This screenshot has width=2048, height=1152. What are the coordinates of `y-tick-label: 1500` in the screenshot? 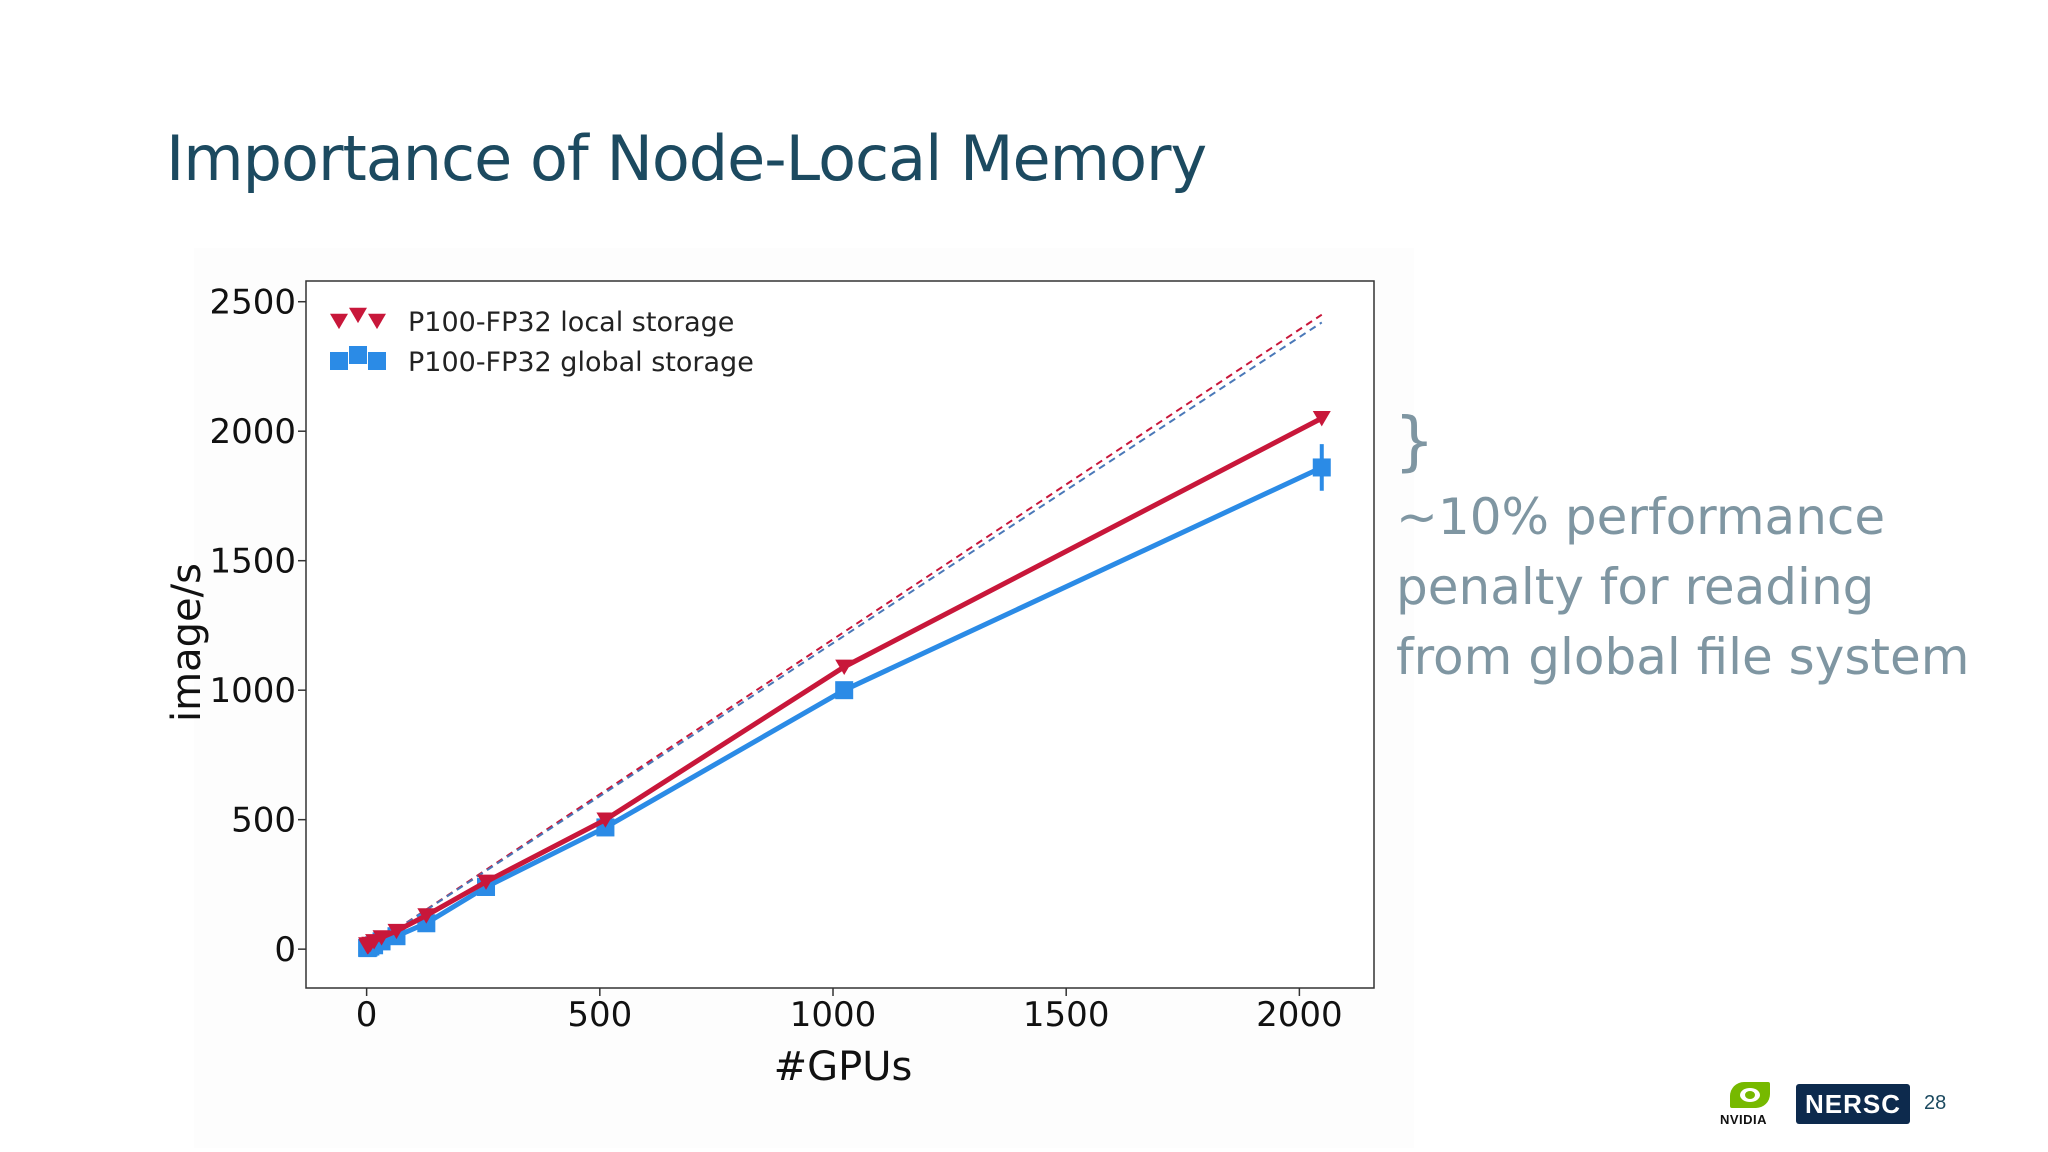 It's located at (252, 562).